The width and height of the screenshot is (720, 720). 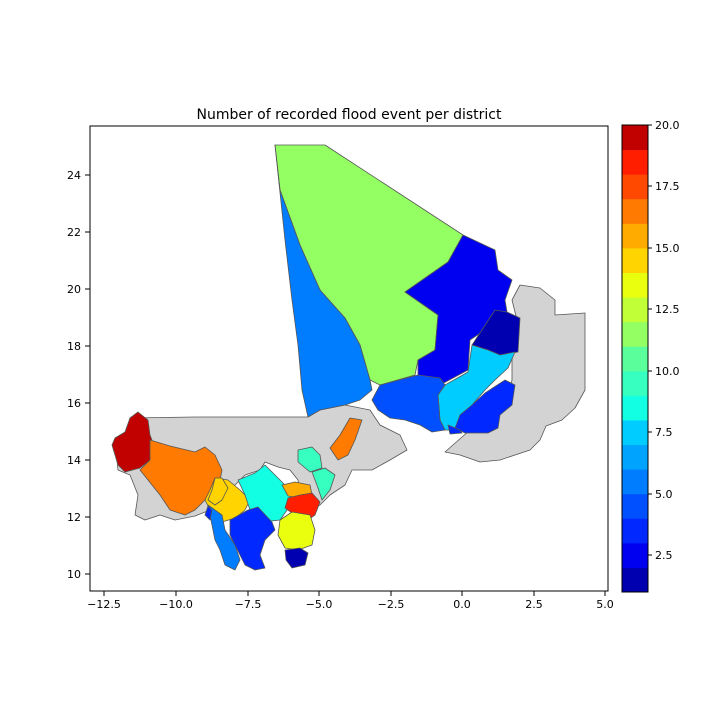 I want to click on y-tick-label: 20, so click(x=74, y=289).